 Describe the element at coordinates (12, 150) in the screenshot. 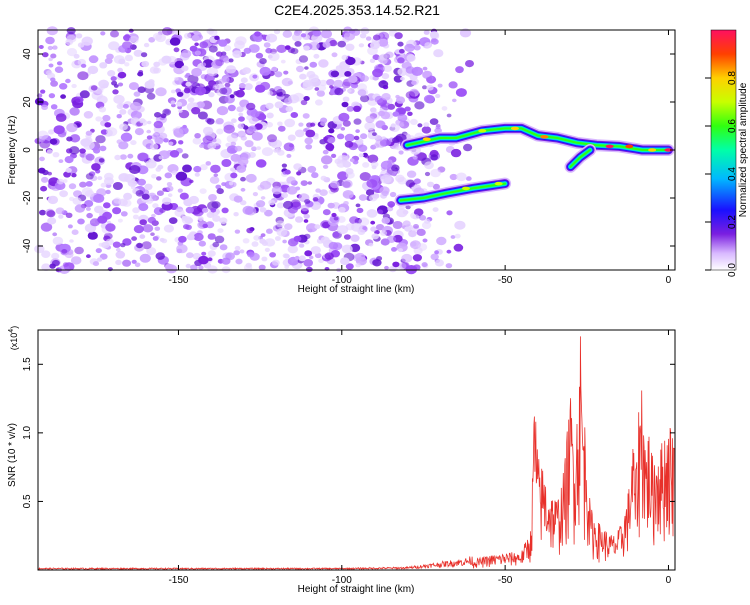

I see `spectrogram-y-label: Frequency (Hz)` at that location.